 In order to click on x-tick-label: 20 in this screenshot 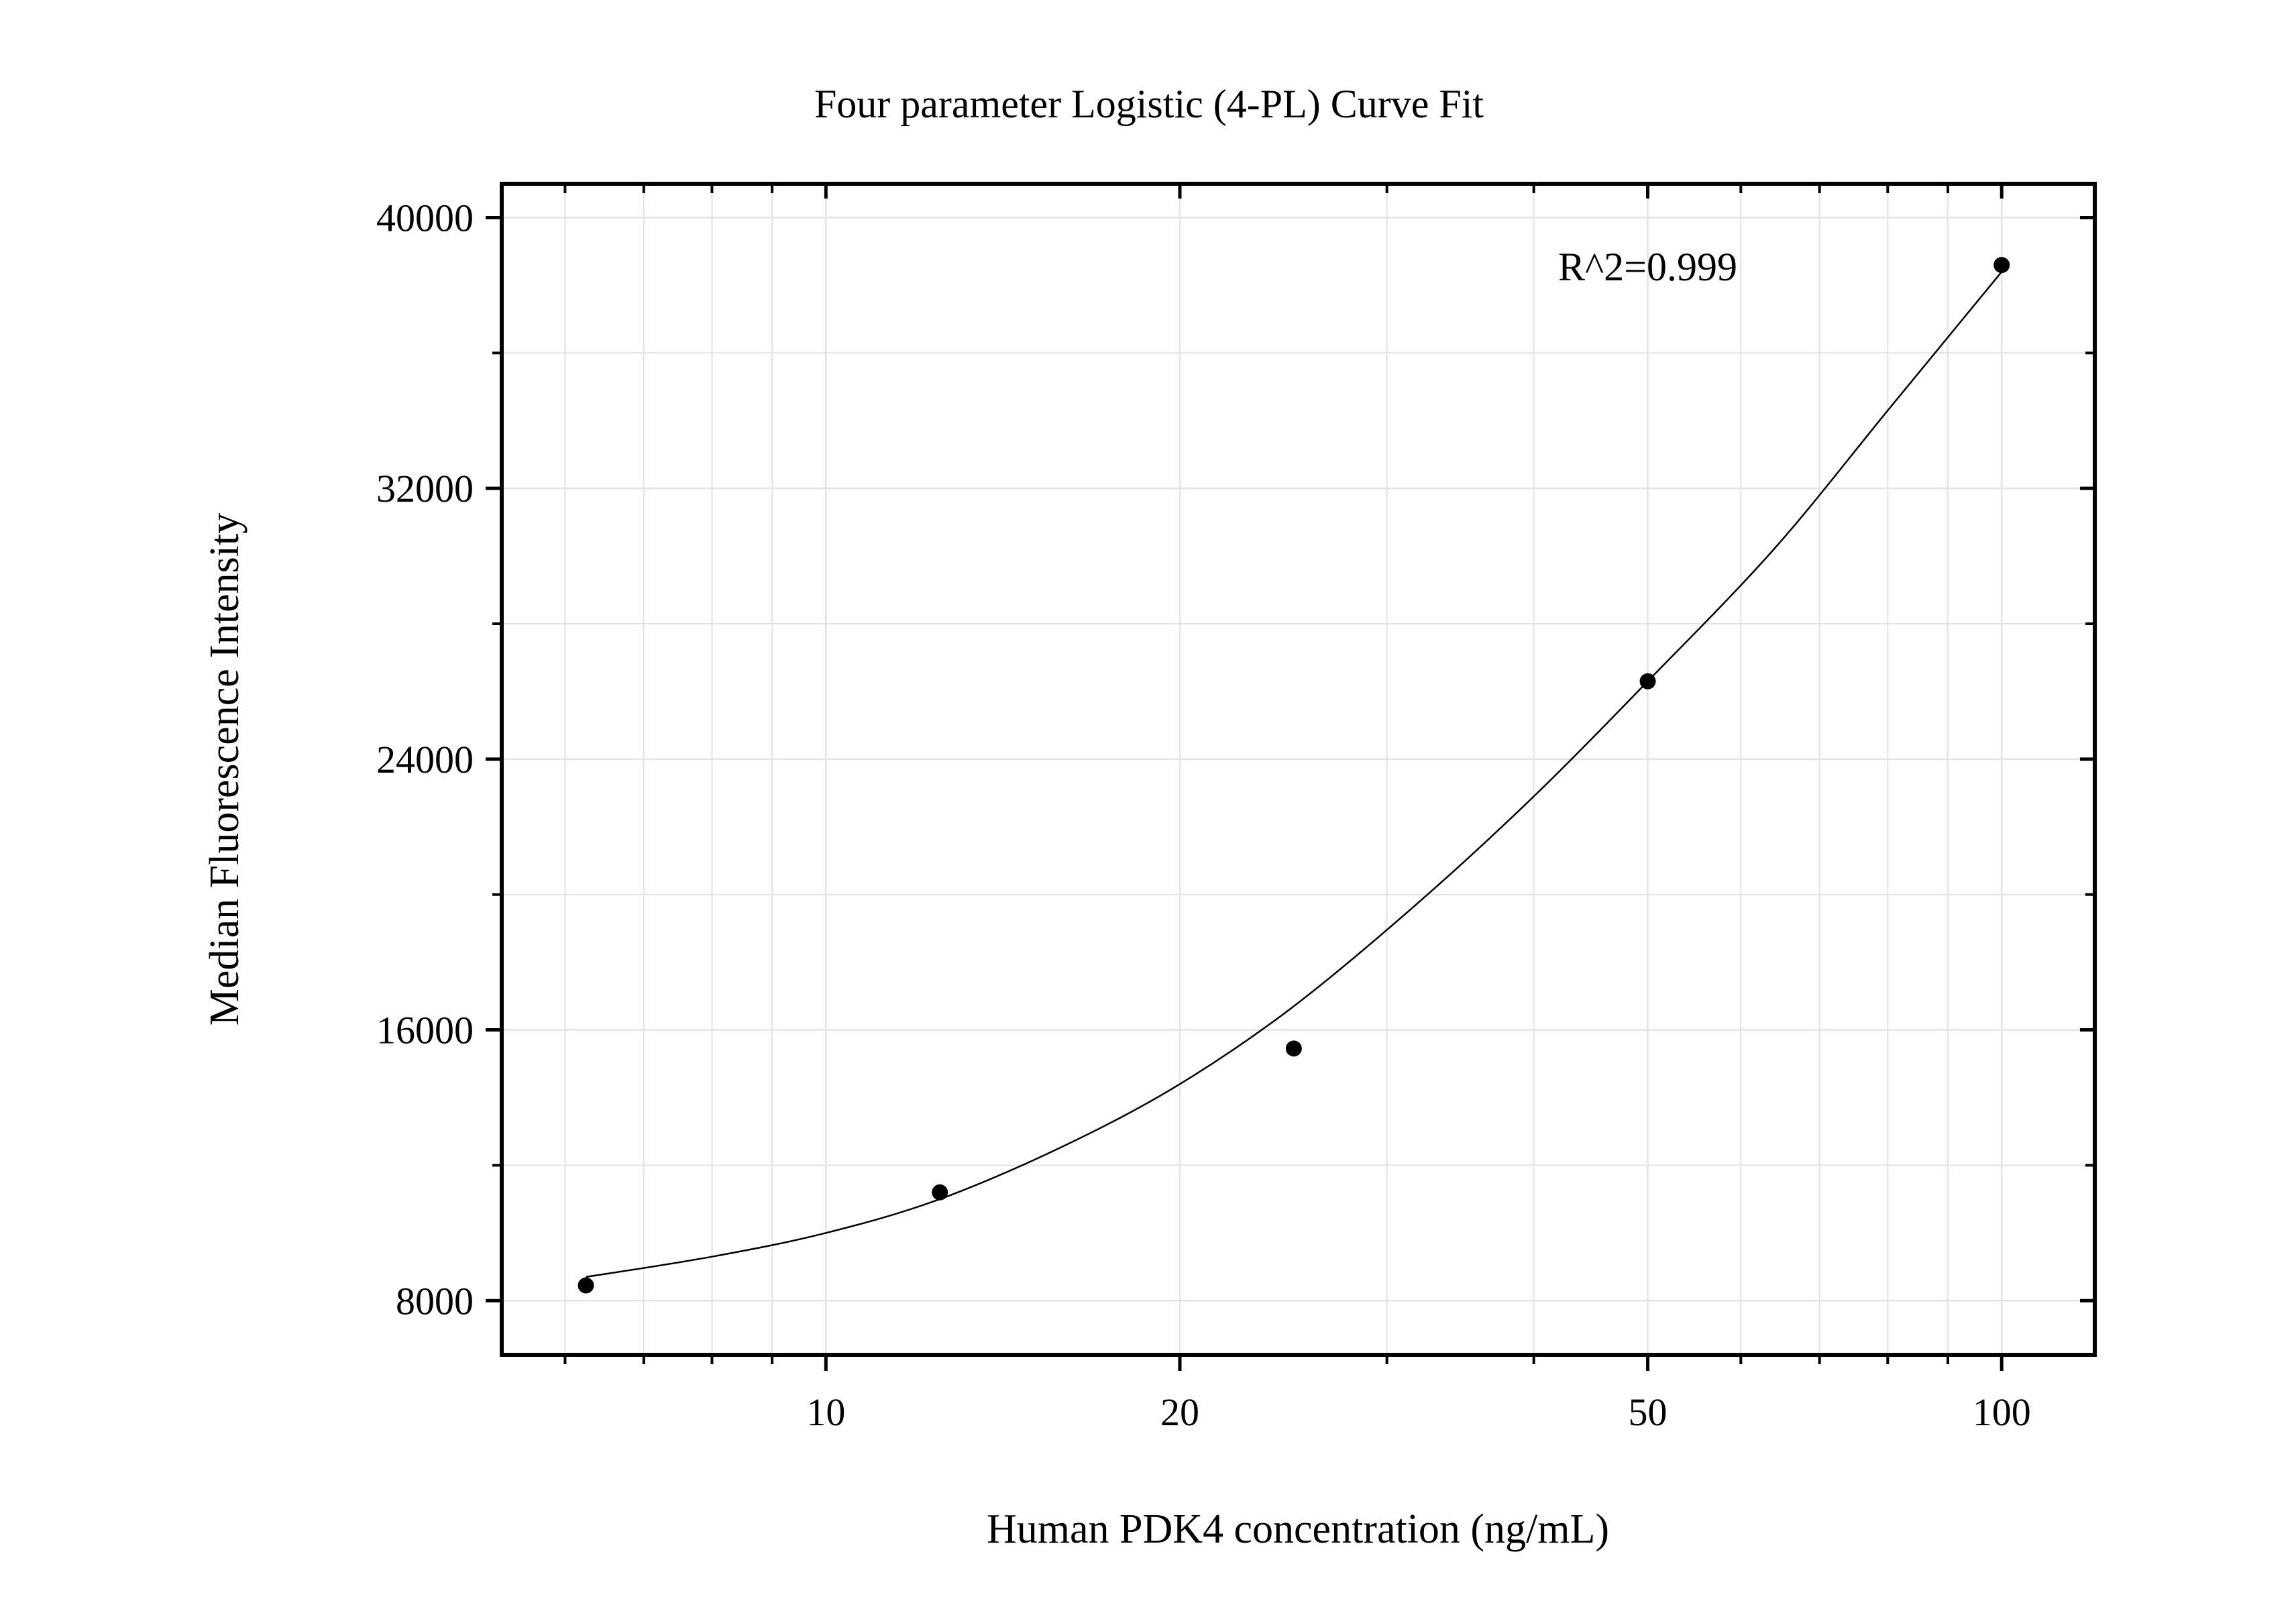, I will do `click(1179, 1412)`.